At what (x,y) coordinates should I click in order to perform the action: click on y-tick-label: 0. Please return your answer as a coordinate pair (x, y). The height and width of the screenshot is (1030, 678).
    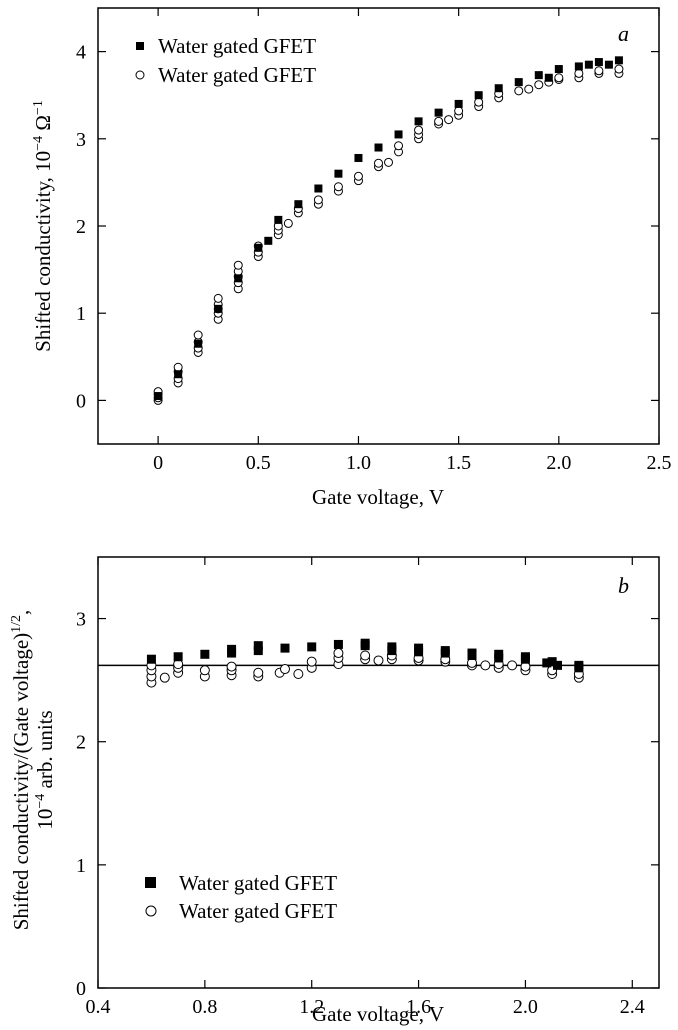
    Looking at the image, I should click on (81, 401).